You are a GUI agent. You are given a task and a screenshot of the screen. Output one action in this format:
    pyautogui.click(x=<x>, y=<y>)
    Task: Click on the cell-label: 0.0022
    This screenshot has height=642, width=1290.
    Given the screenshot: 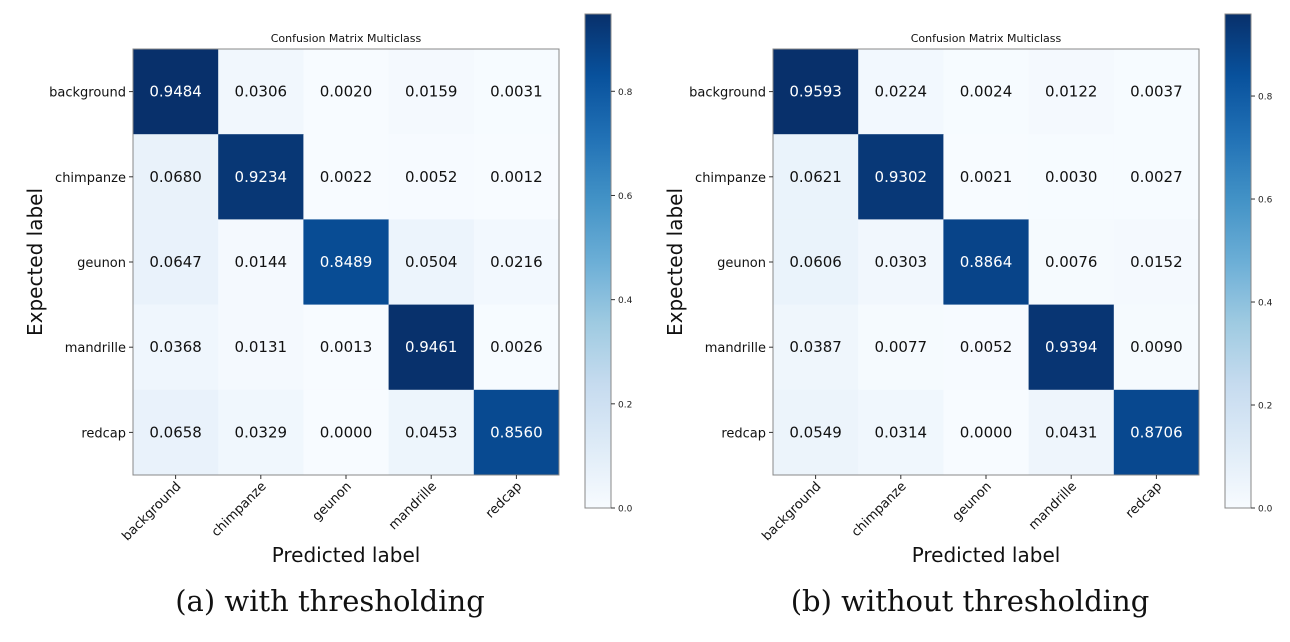 What is the action you would take?
    pyautogui.click(x=346, y=177)
    